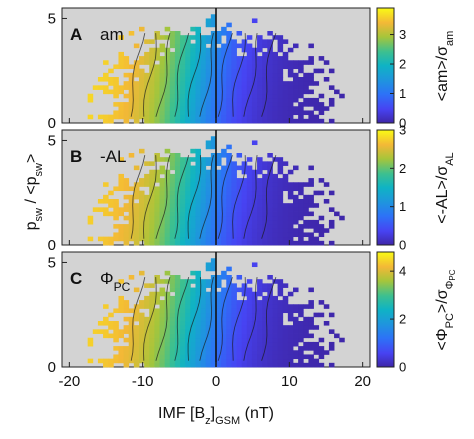 This screenshot has height=439, width=474. Describe the element at coordinates (402, 367) in the screenshot. I see `colorbar-tick-label: 0` at that location.